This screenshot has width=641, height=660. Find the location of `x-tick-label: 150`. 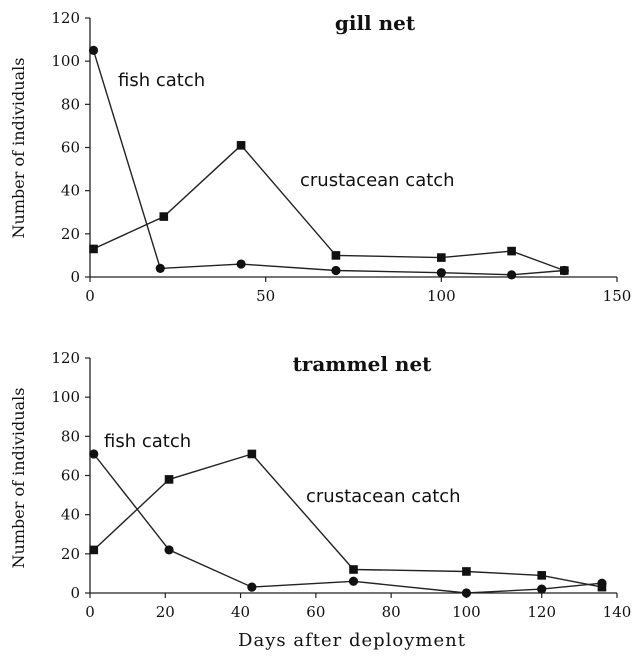

x-tick-label: 150 is located at coordinates (617, 296).